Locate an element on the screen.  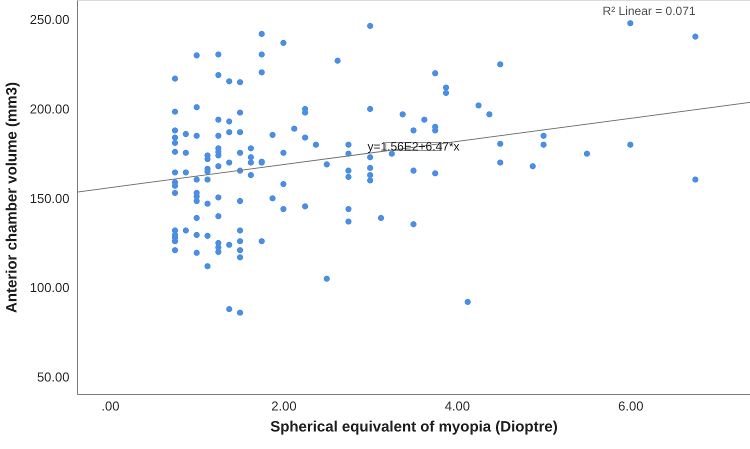
y-tick-label: 50.00 is located at coordinates (53, 377).